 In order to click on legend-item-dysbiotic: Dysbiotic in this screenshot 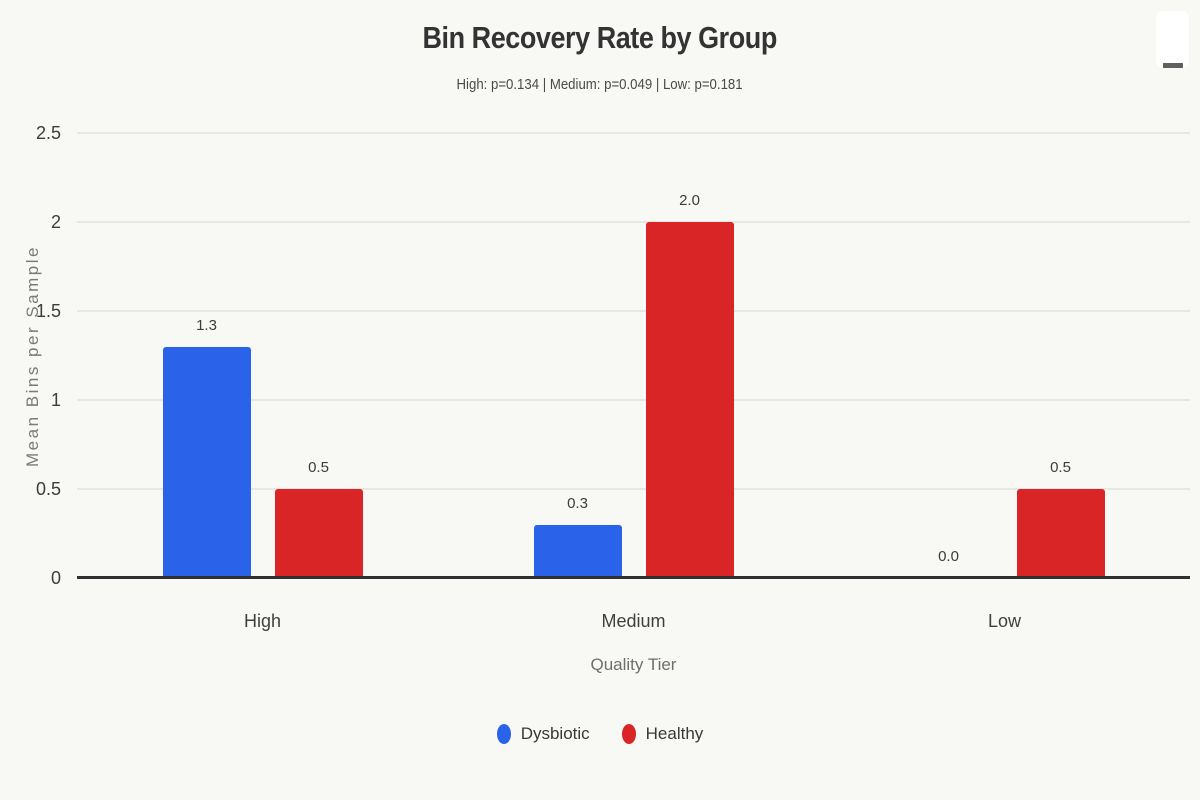, I will do `click(543, 734)`.